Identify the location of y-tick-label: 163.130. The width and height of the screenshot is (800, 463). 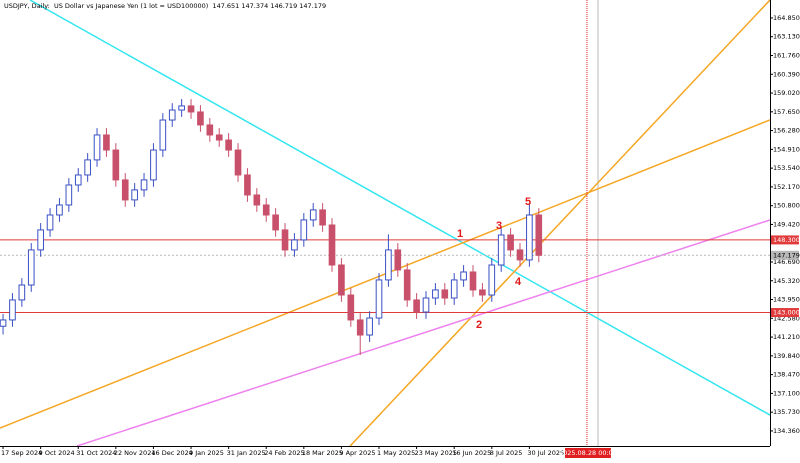
(786, 37).